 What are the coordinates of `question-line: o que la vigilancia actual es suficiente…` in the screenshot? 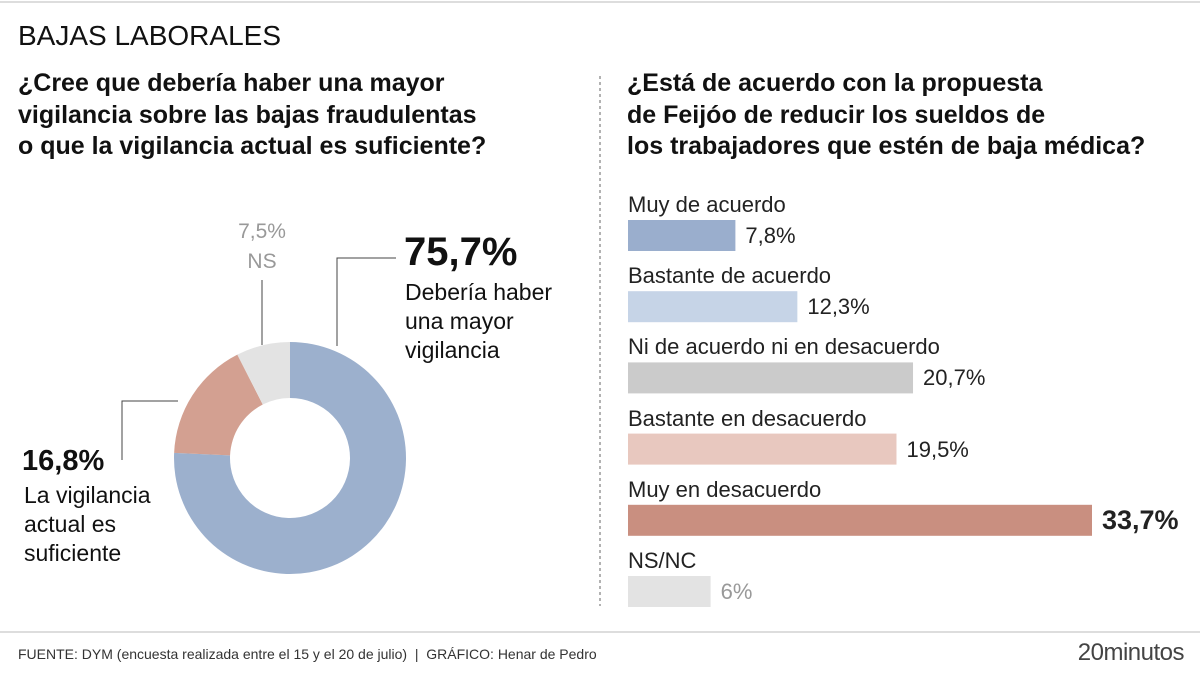 It's located at (252, 146).